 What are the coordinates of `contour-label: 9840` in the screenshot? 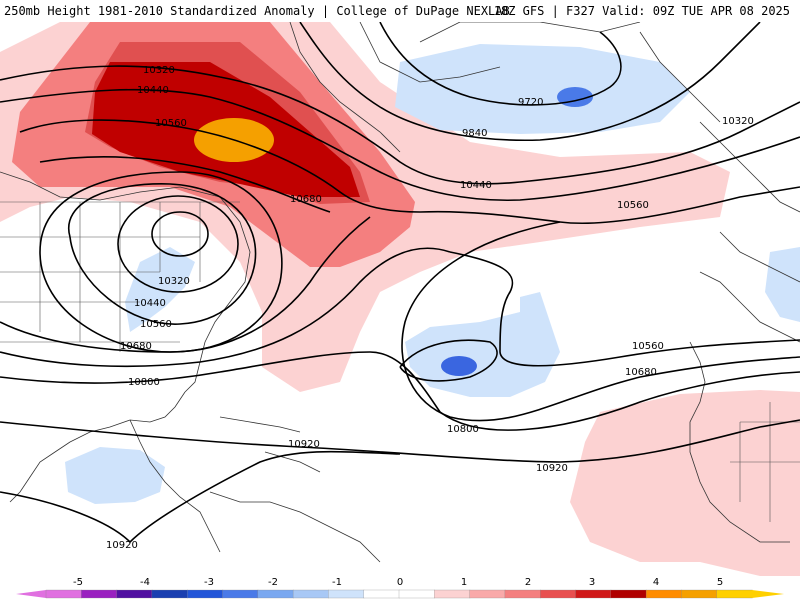 It's located at (474, 133).